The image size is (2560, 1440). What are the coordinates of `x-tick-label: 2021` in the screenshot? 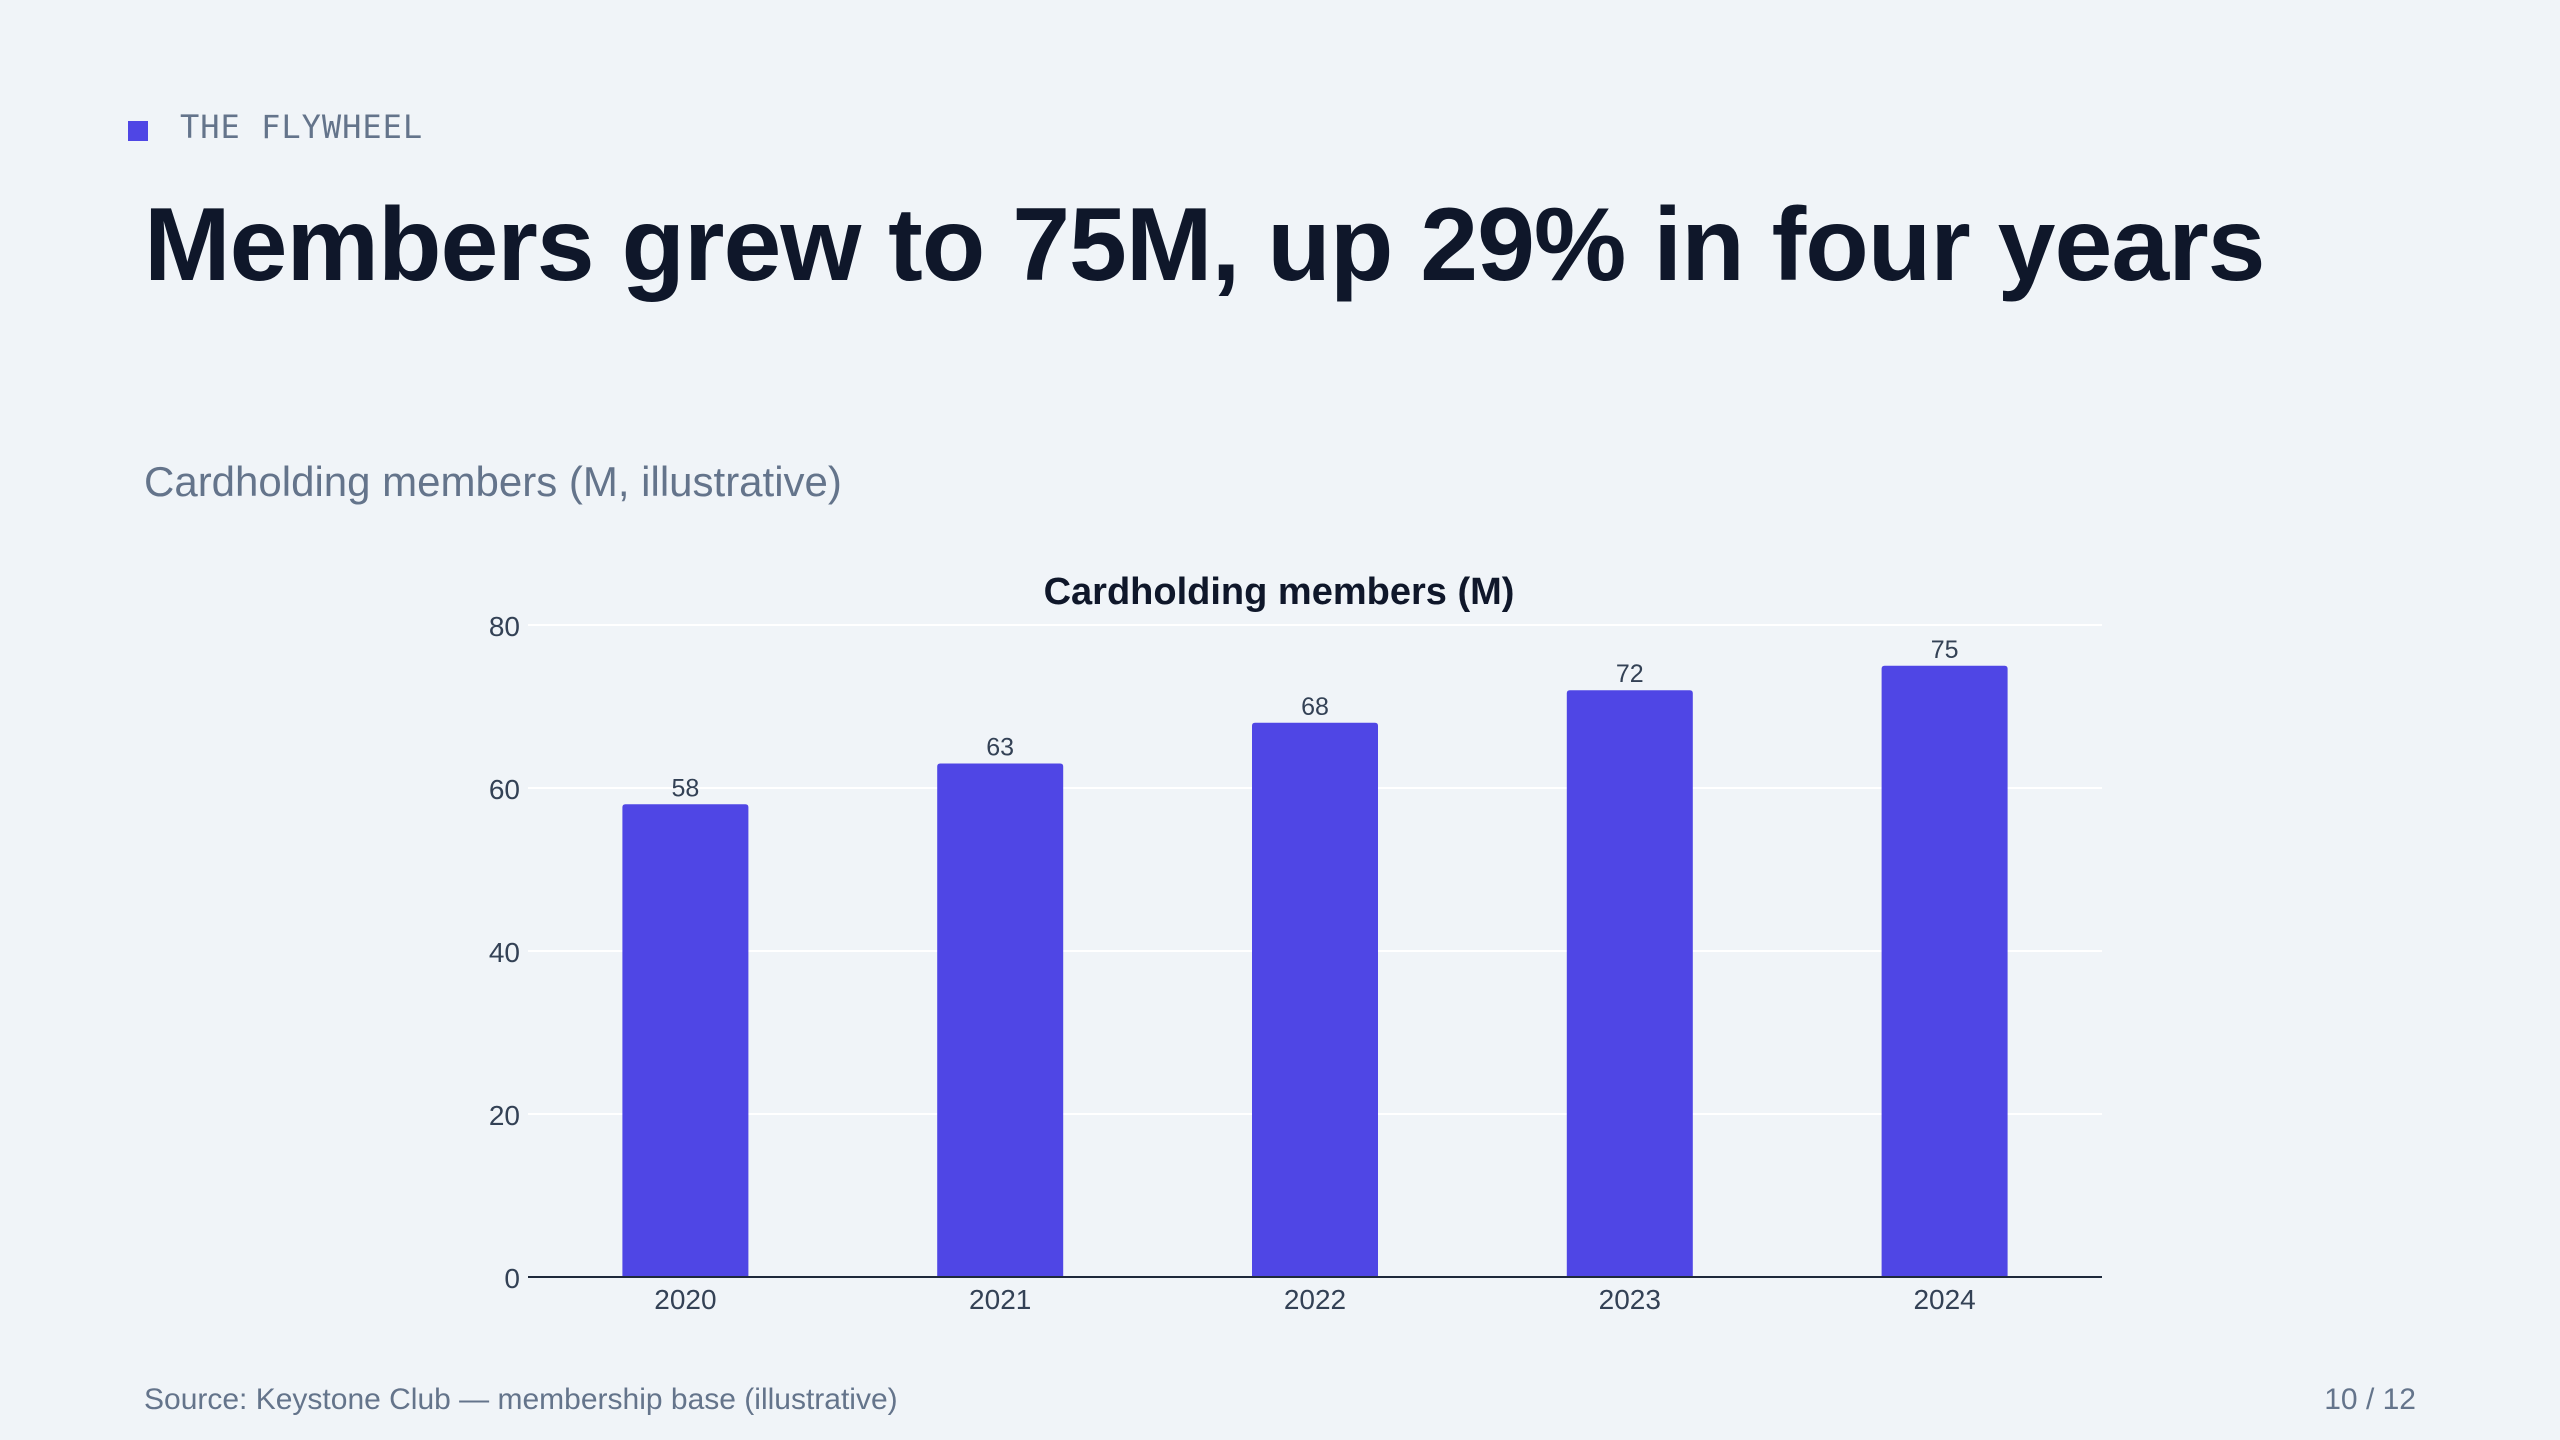 It's located at (1000, 1299).